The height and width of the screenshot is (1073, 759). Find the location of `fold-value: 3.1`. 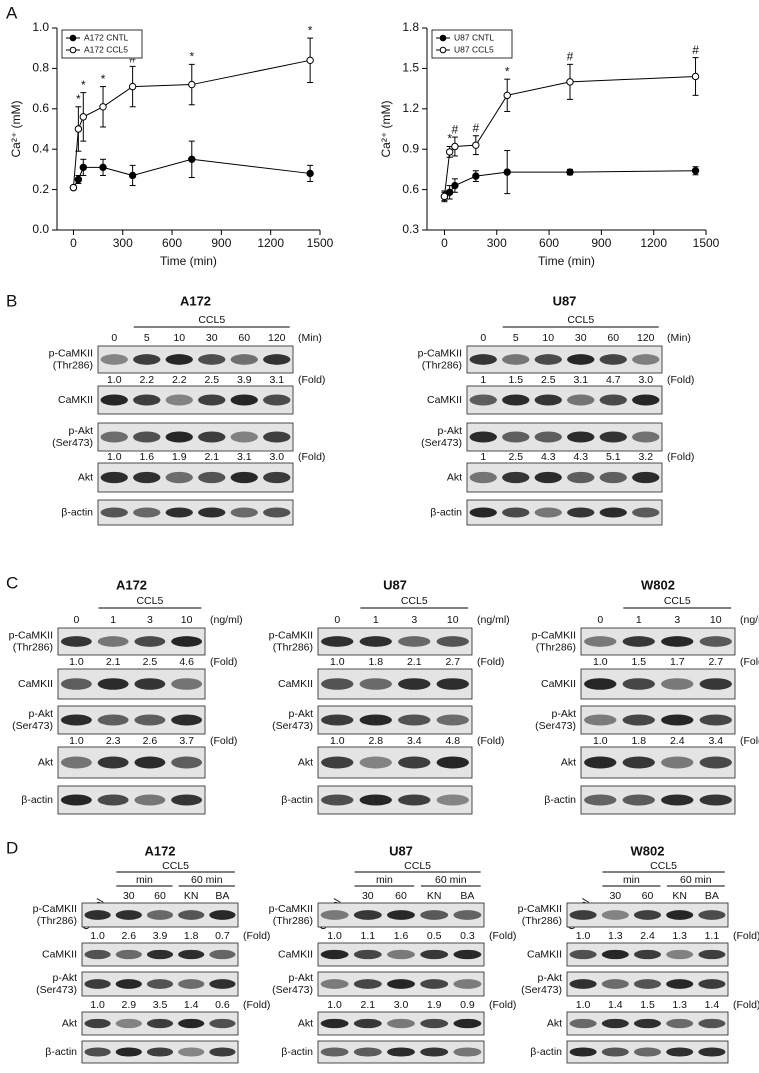

fold-value: 3.1 is located at coordinates (244, 457).